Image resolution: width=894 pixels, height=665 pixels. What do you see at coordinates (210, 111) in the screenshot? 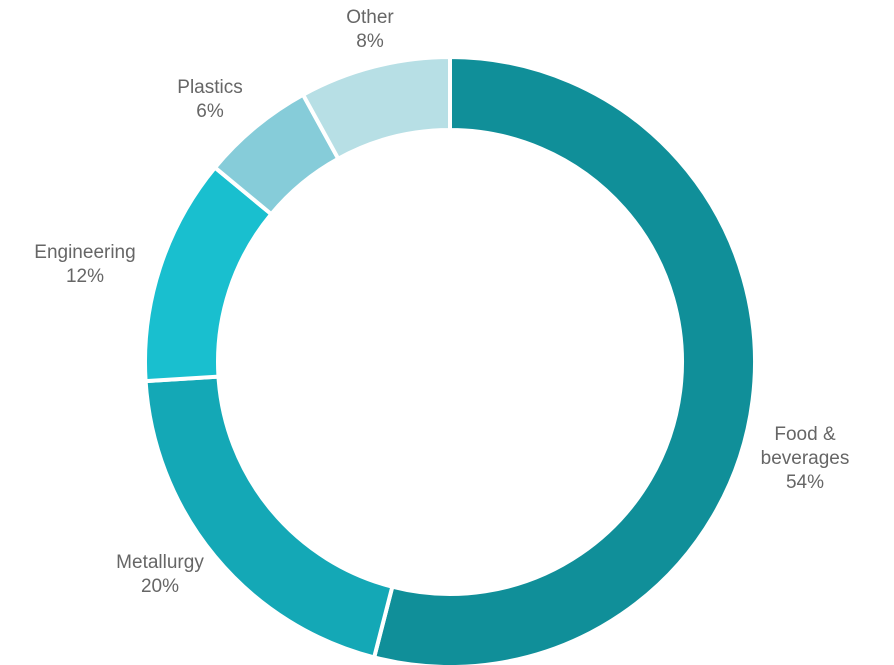
I see `slice-value-label: 6%` at bounding box center [210, 111].